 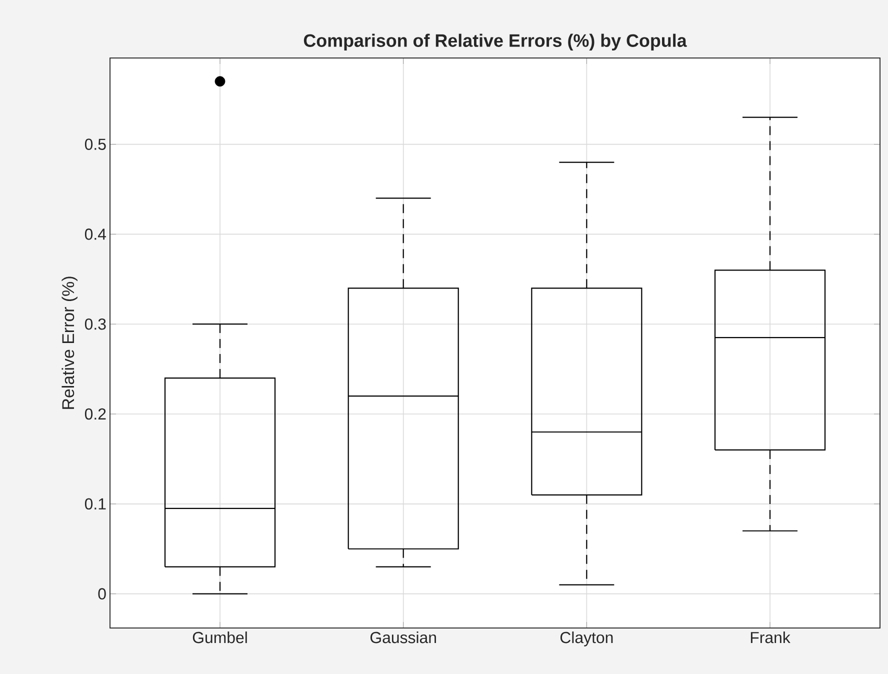 I want to click on x-tick-label: Gumbel, so click(x=219, y=638).